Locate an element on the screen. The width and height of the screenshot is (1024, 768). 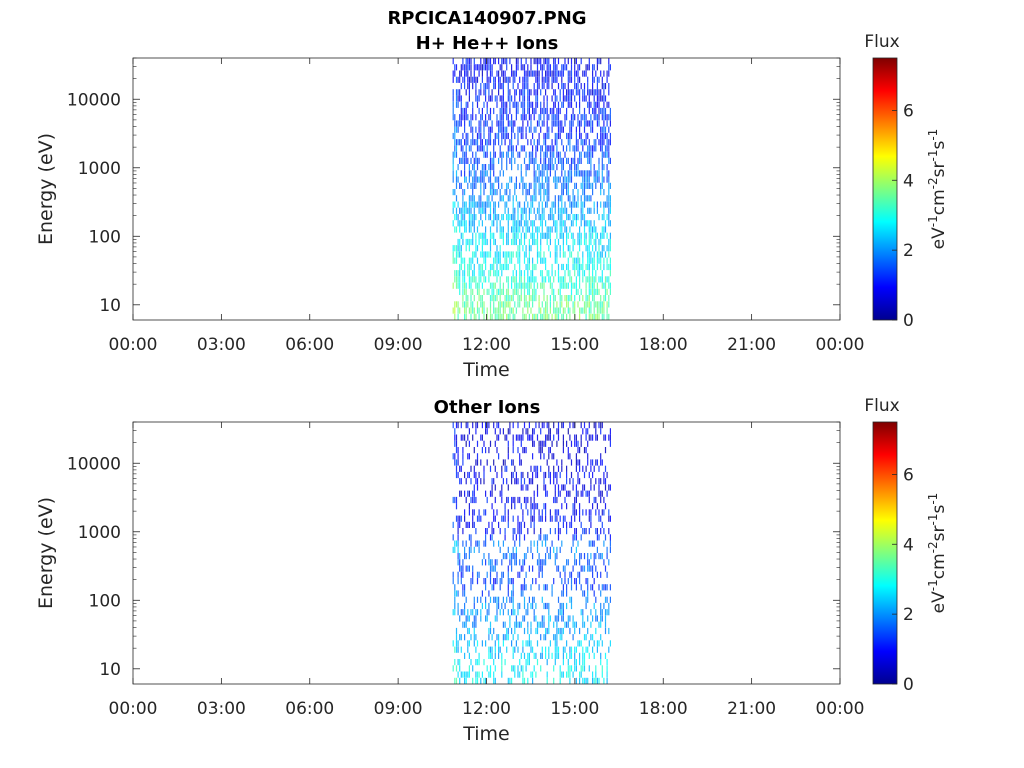
spectrogram is located at coordinates (531, 189).